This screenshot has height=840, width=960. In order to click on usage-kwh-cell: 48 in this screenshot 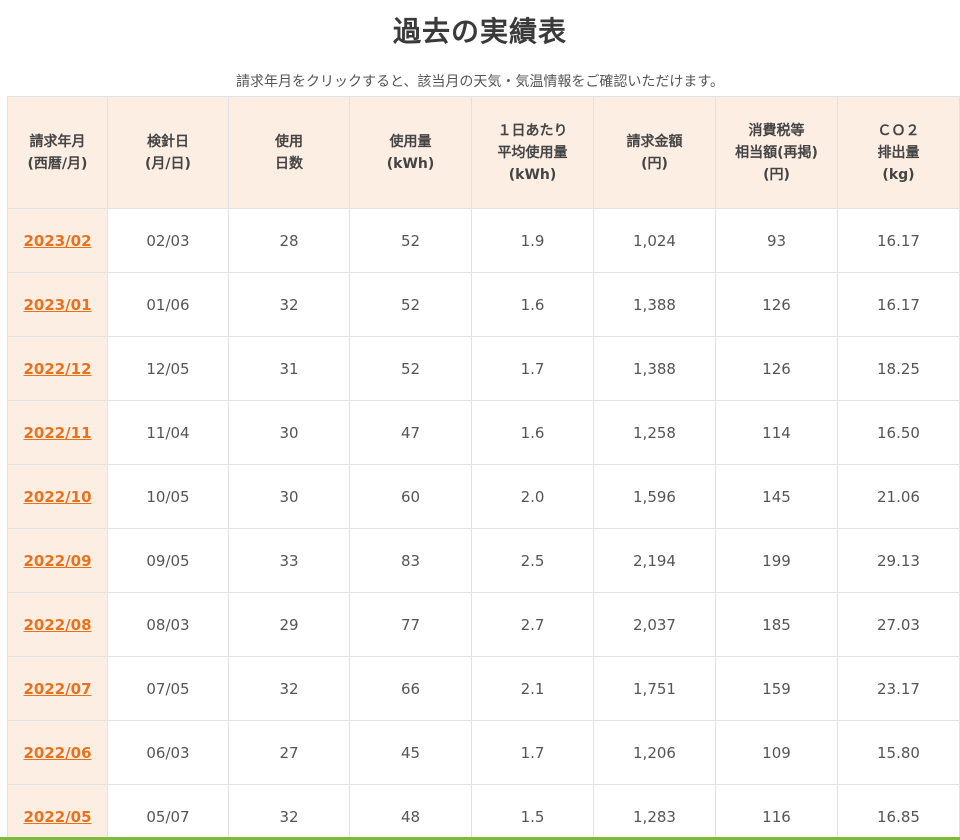, I will do `click(410, 812)`.